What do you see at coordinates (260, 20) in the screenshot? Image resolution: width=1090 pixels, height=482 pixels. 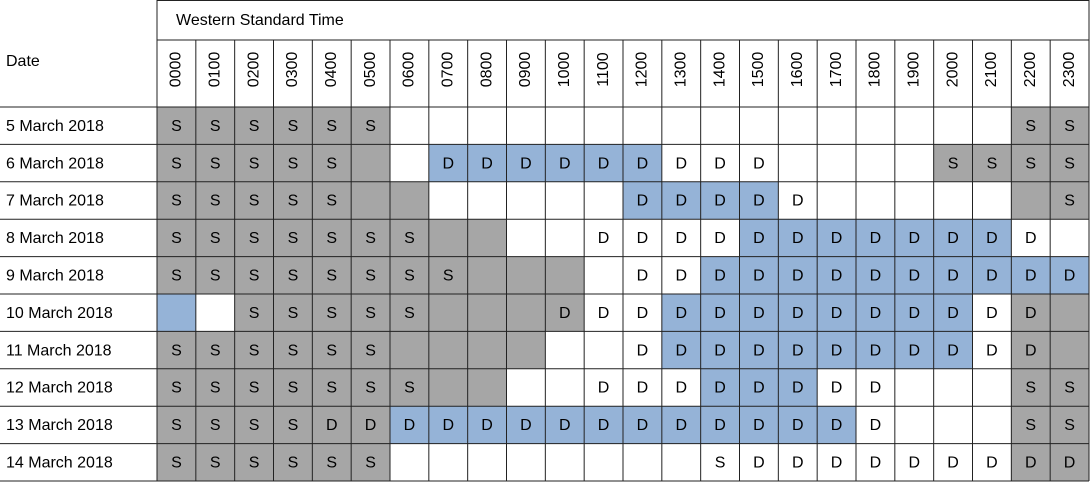 I see `header-title: Western Standard Time` at bounding box center [260, 20].